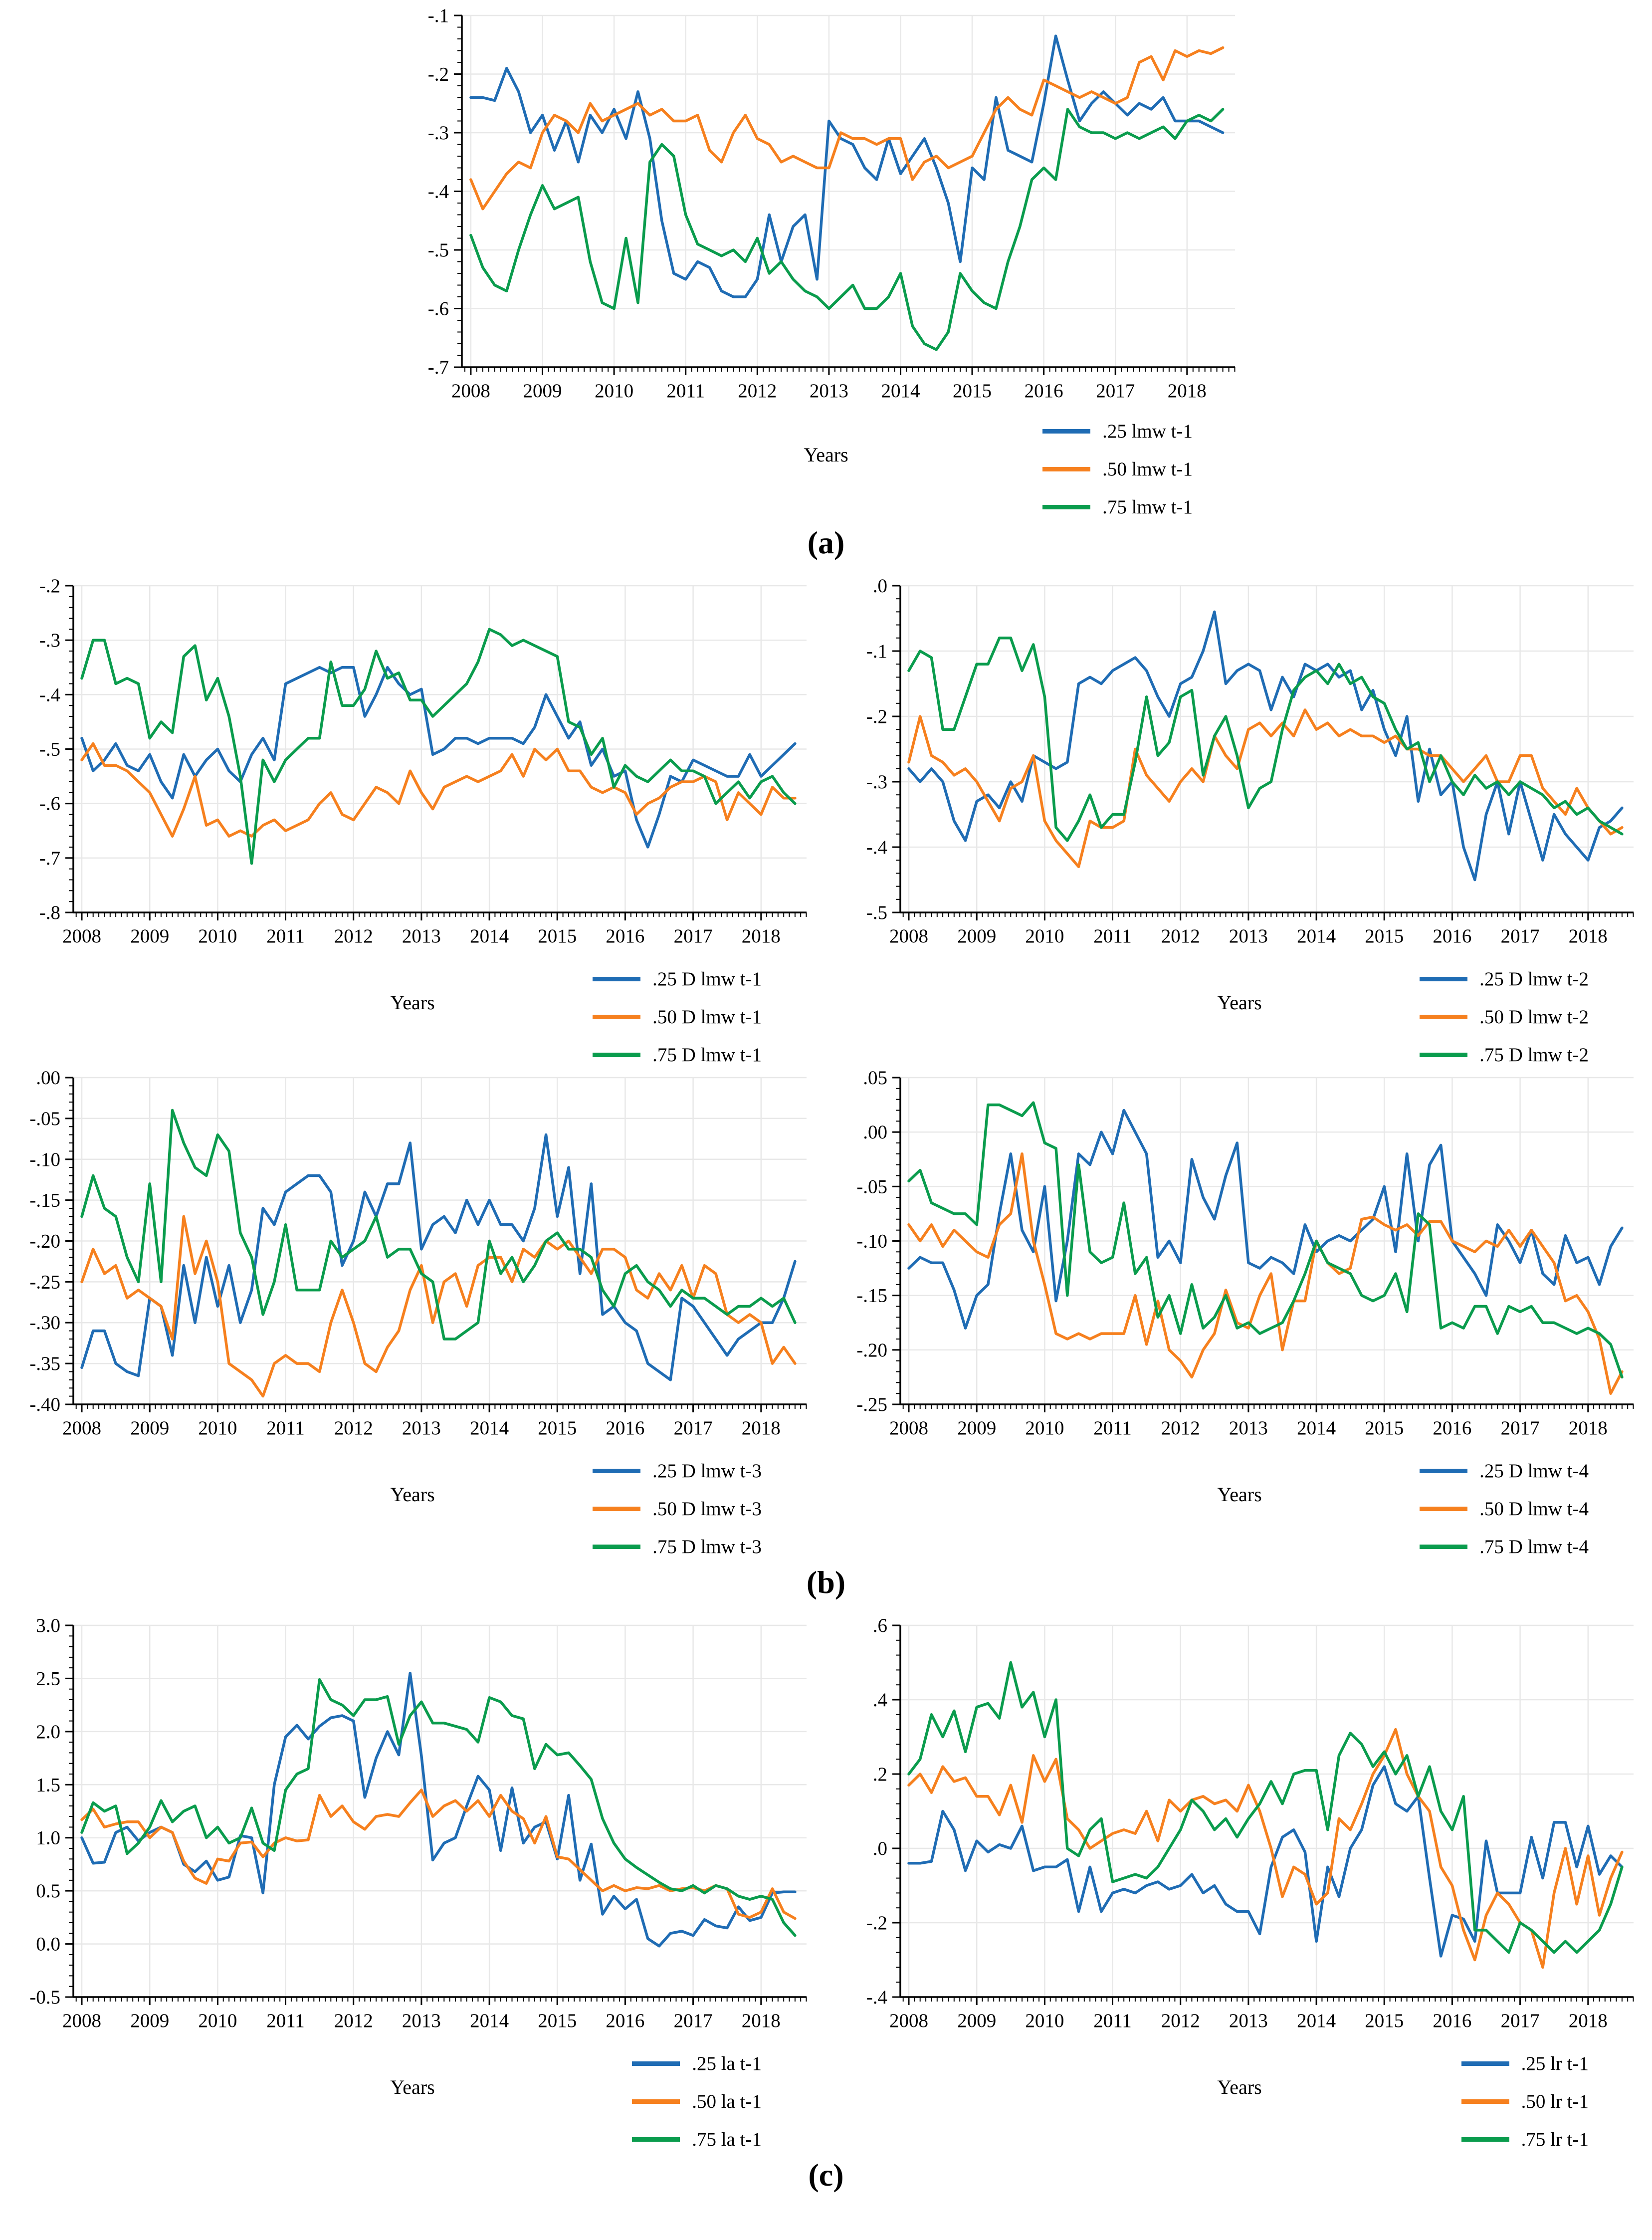 Image resolution: width=1652 pixels, height=2240 pixels. Describe the element at coordinates (439, 790) in the screenshot. I see `series-line--50-D-lmw-t-1` at that location.